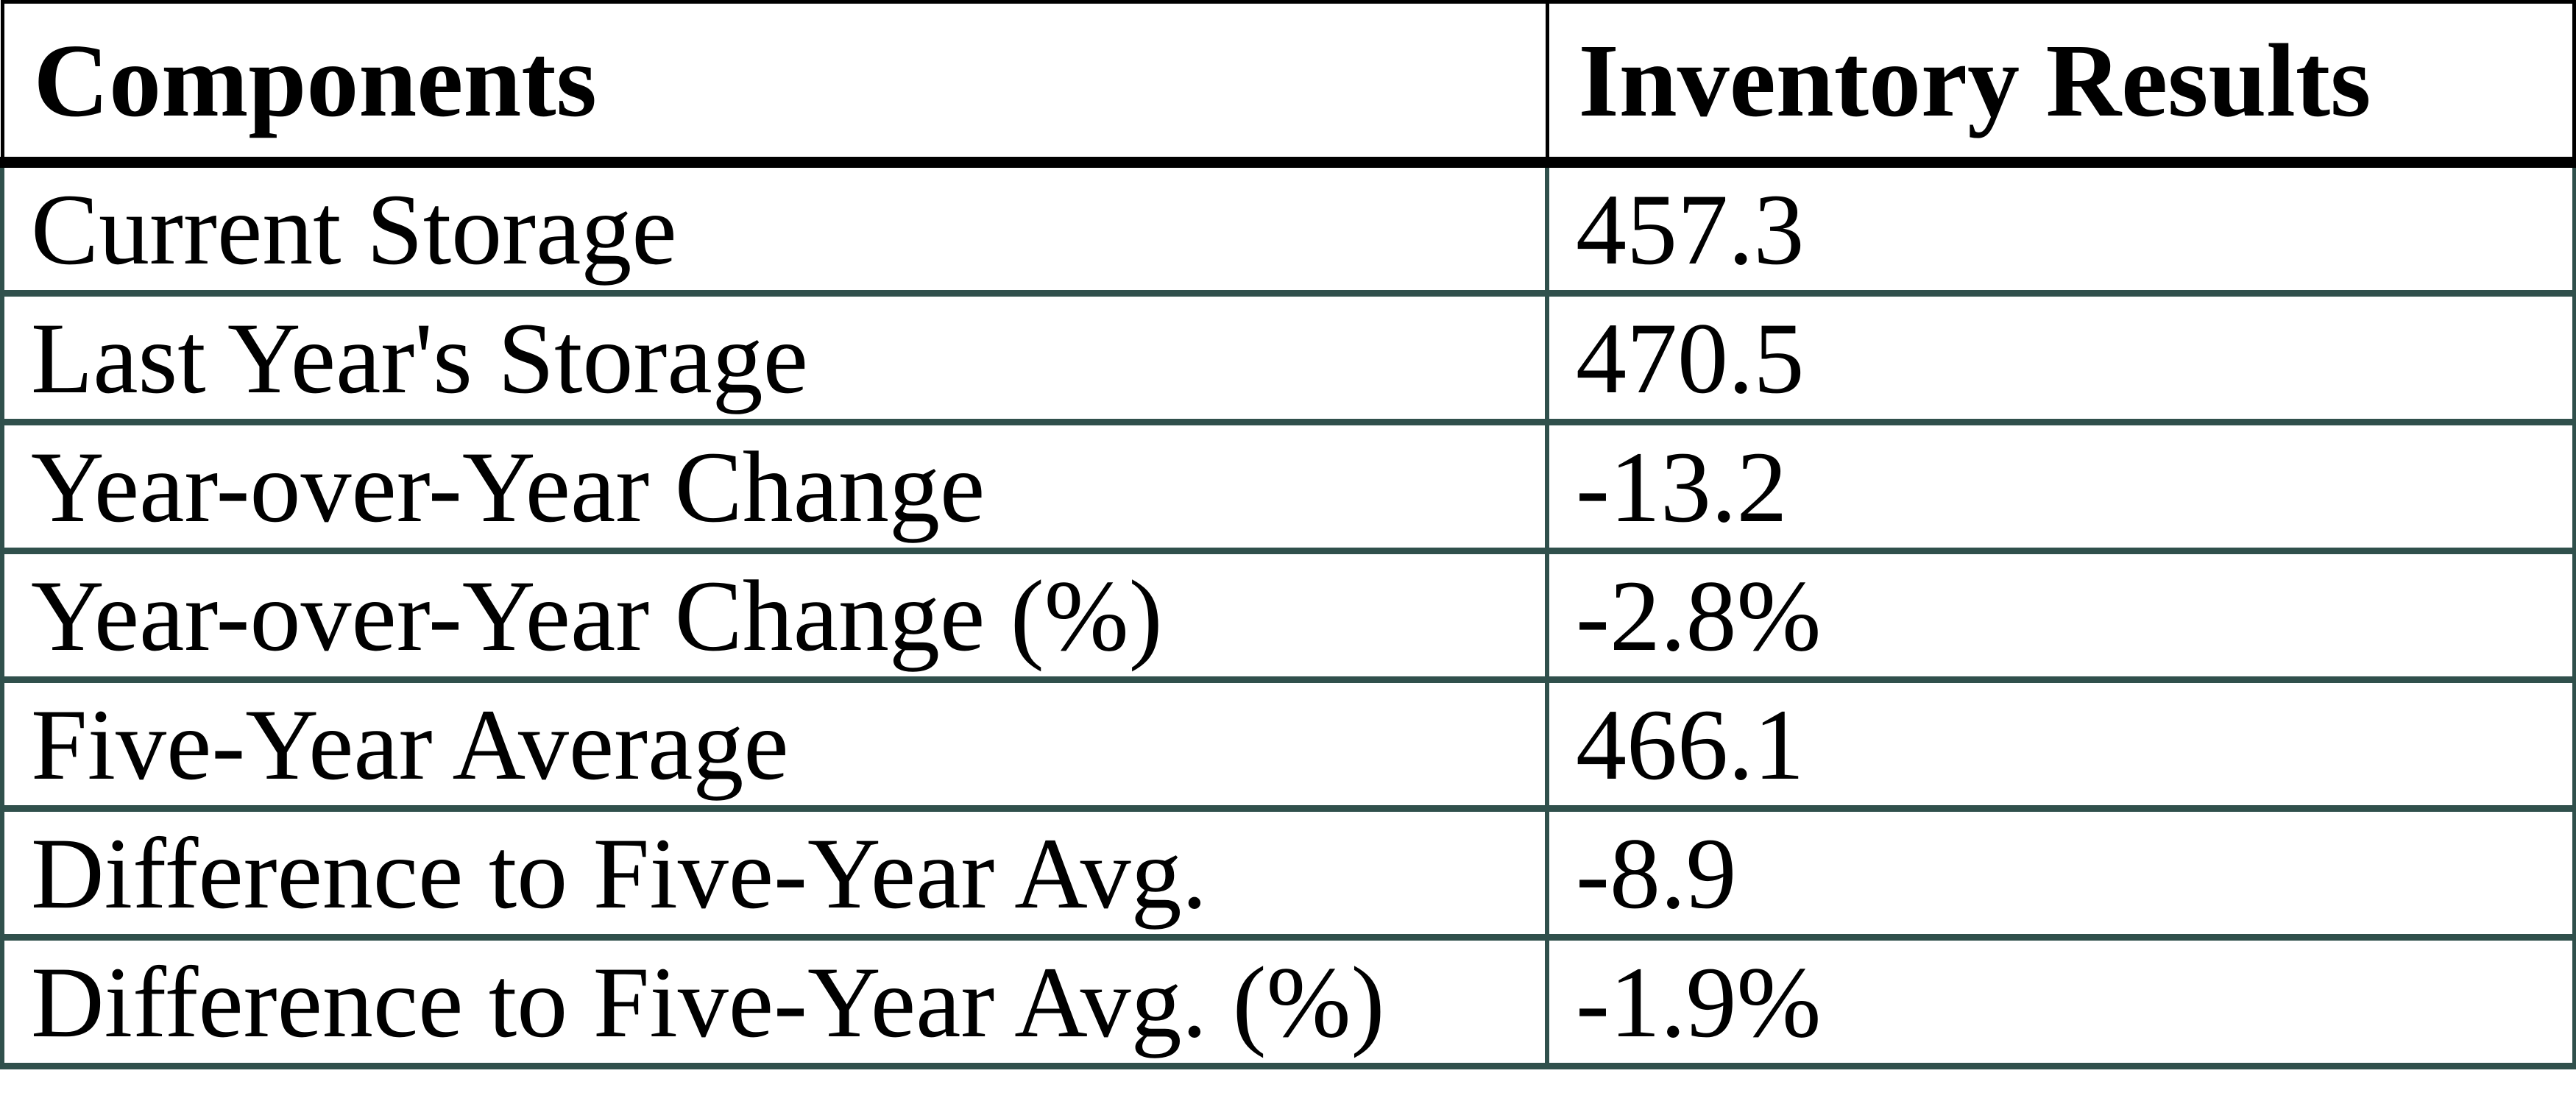  I want to click on inventory-value-cell: -13.2, so click(2060, 486).